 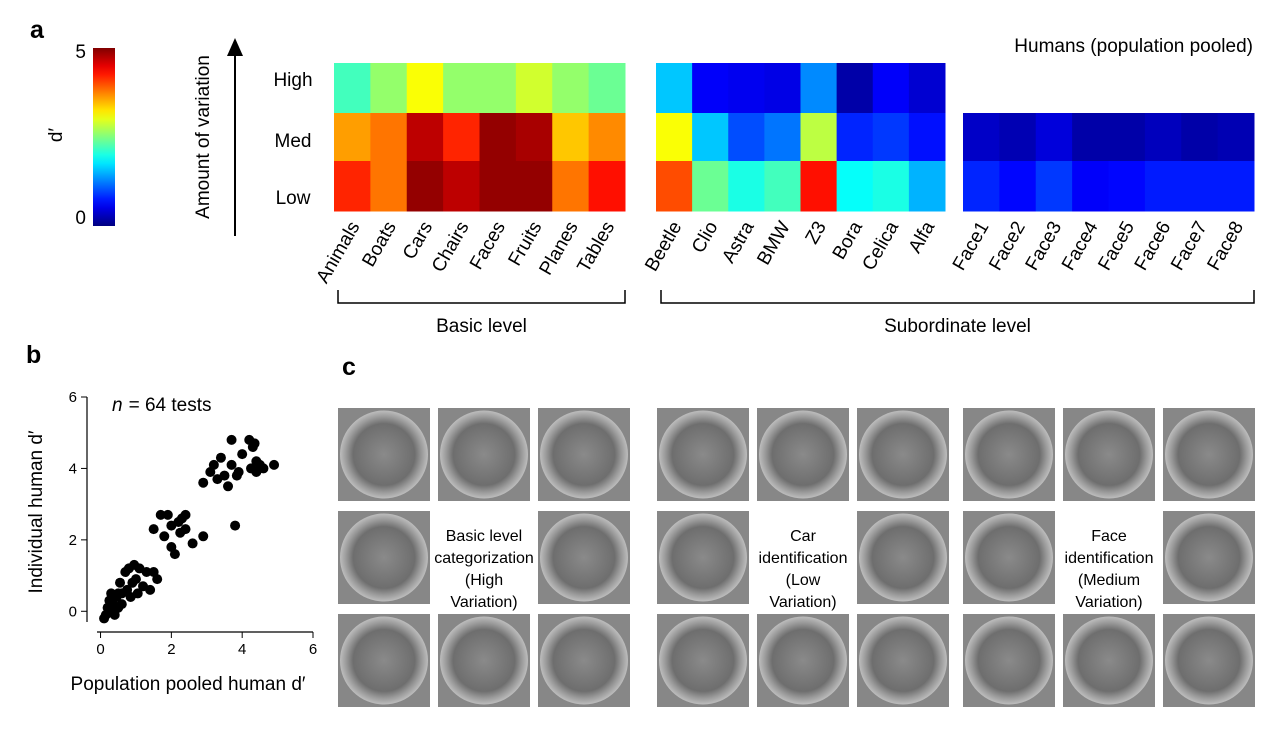 What do you see at coordinates (816, 233) in the screenshot?
I see `column-label: Z3` at bounding box center [816, 233].